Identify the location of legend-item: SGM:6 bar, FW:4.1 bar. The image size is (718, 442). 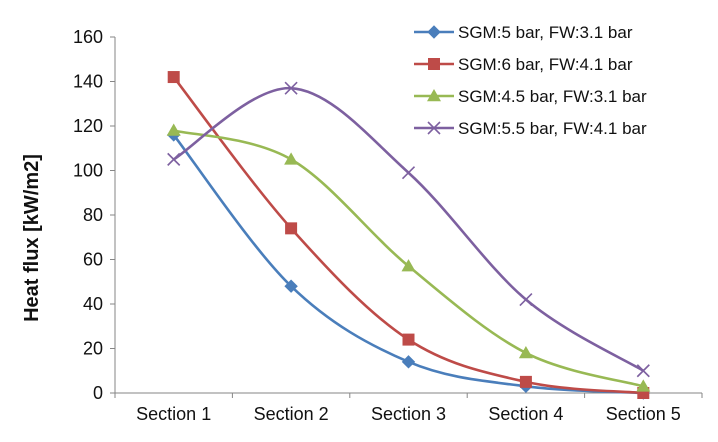
(523, 64).